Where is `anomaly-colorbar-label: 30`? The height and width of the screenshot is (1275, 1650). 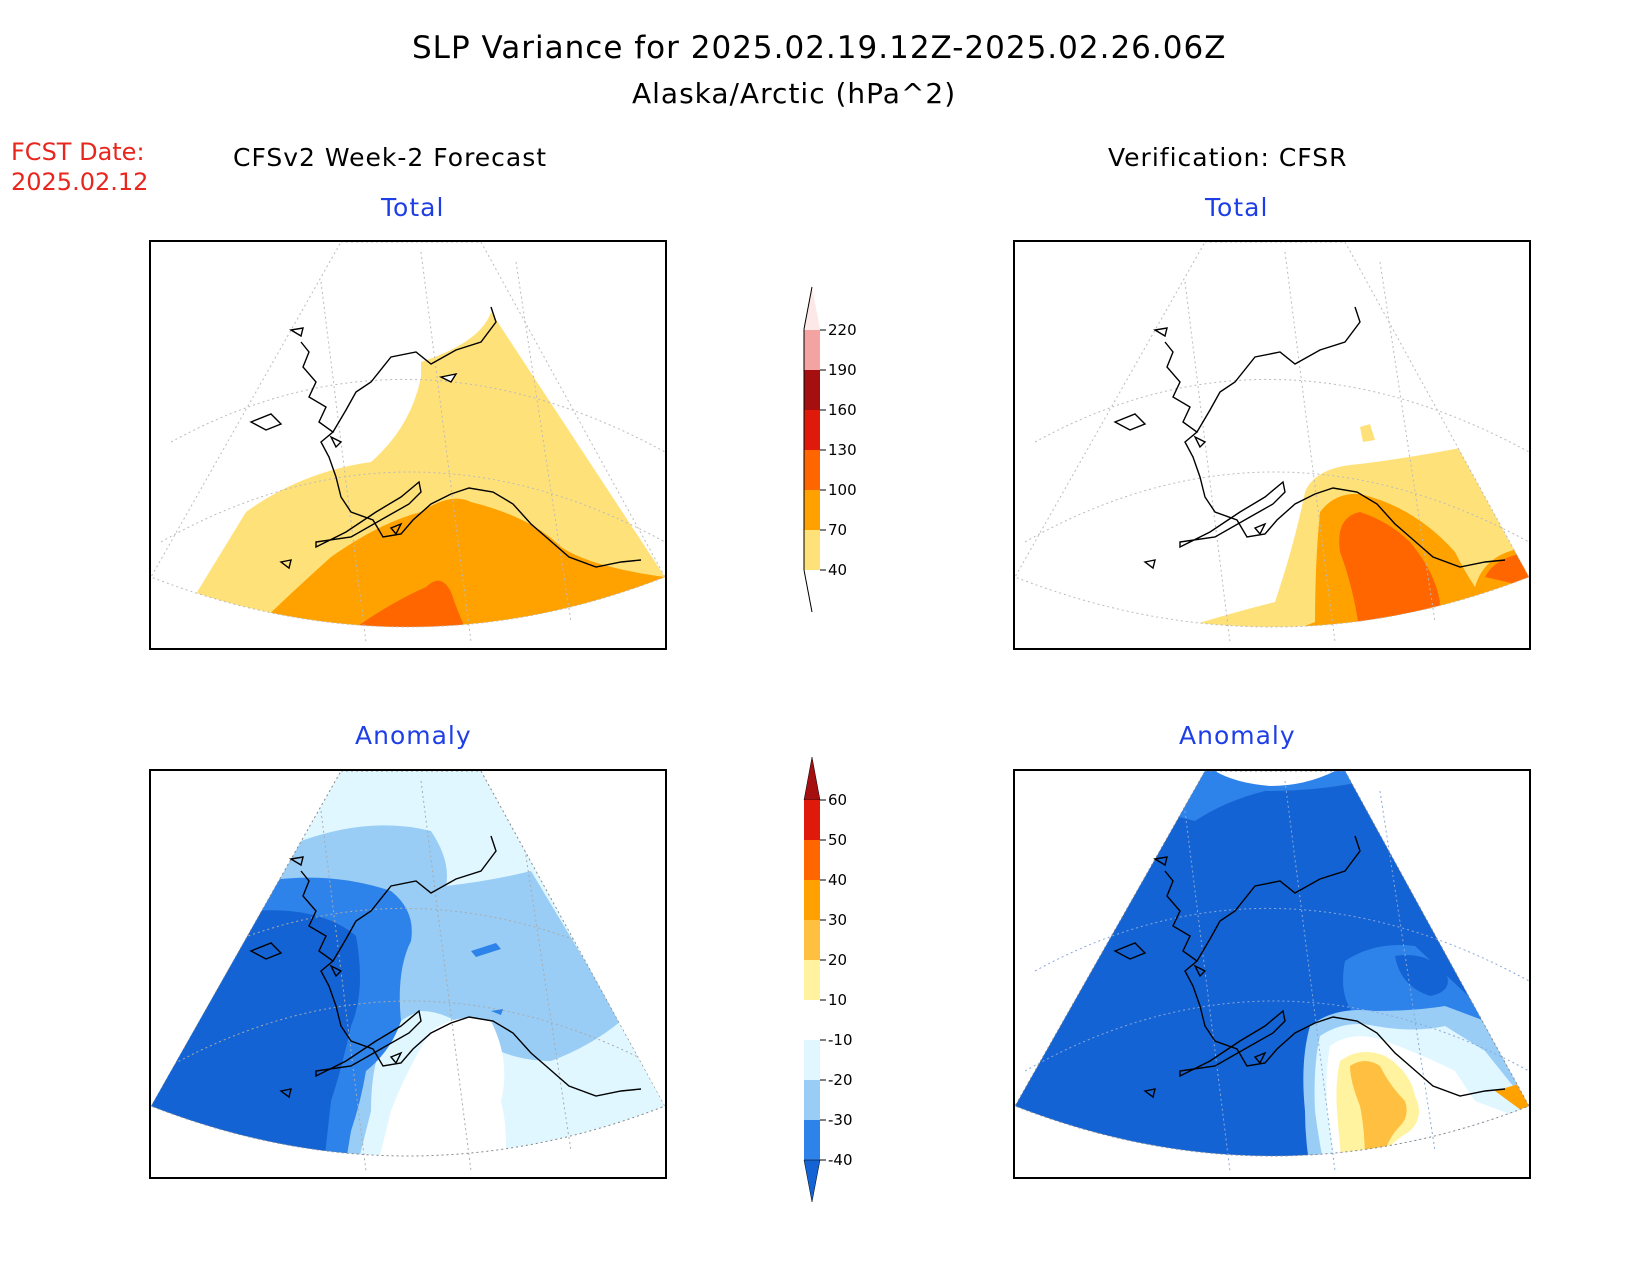
anomaly-colorbar-label: 30 is located at coordinates (837, 920).